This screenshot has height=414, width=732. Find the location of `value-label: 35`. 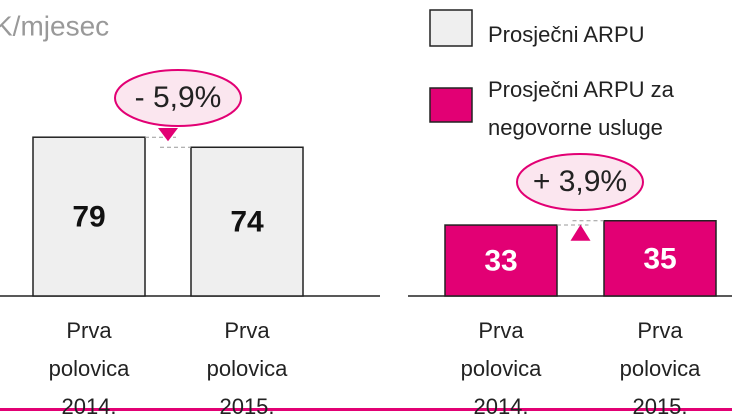

value-label: 35 is located at coordinates (659, 258).